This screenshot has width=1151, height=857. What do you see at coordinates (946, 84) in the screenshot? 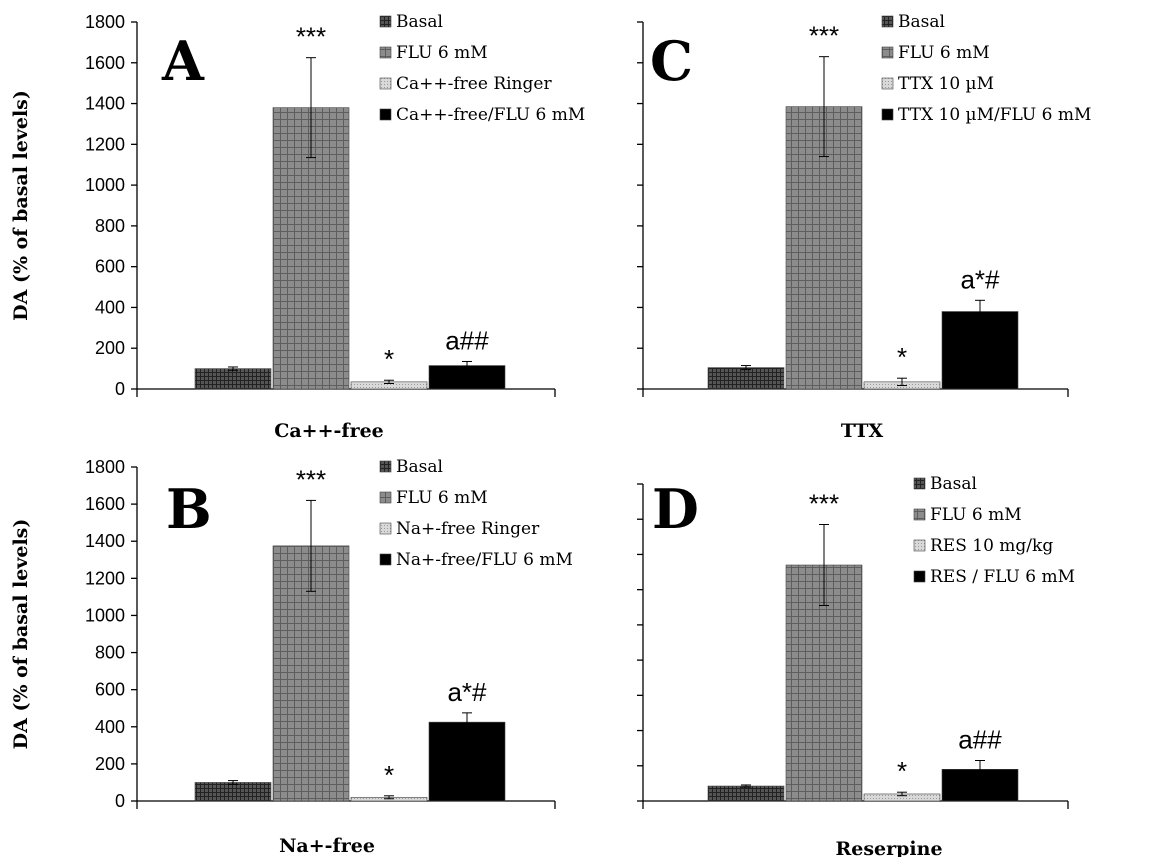
I see `legend-label: TTX 10 µM` at bounding box center [946, 84].